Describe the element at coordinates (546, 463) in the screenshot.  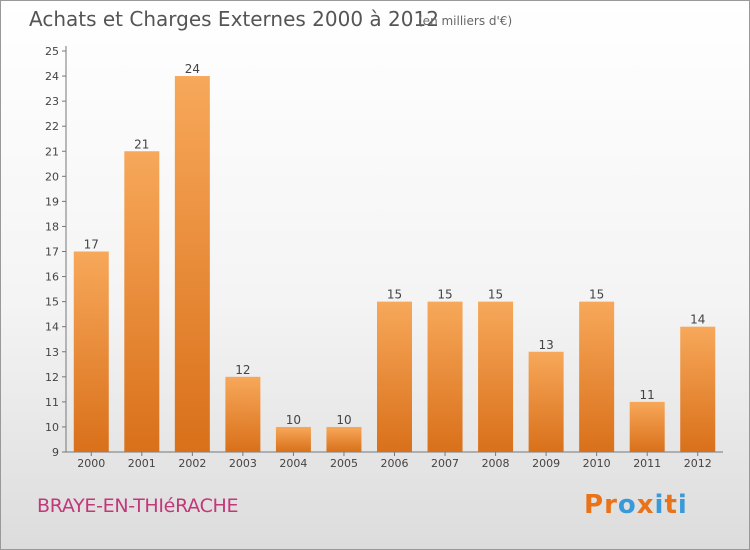
I see `x-tick-label-2009: 2009` at that location.